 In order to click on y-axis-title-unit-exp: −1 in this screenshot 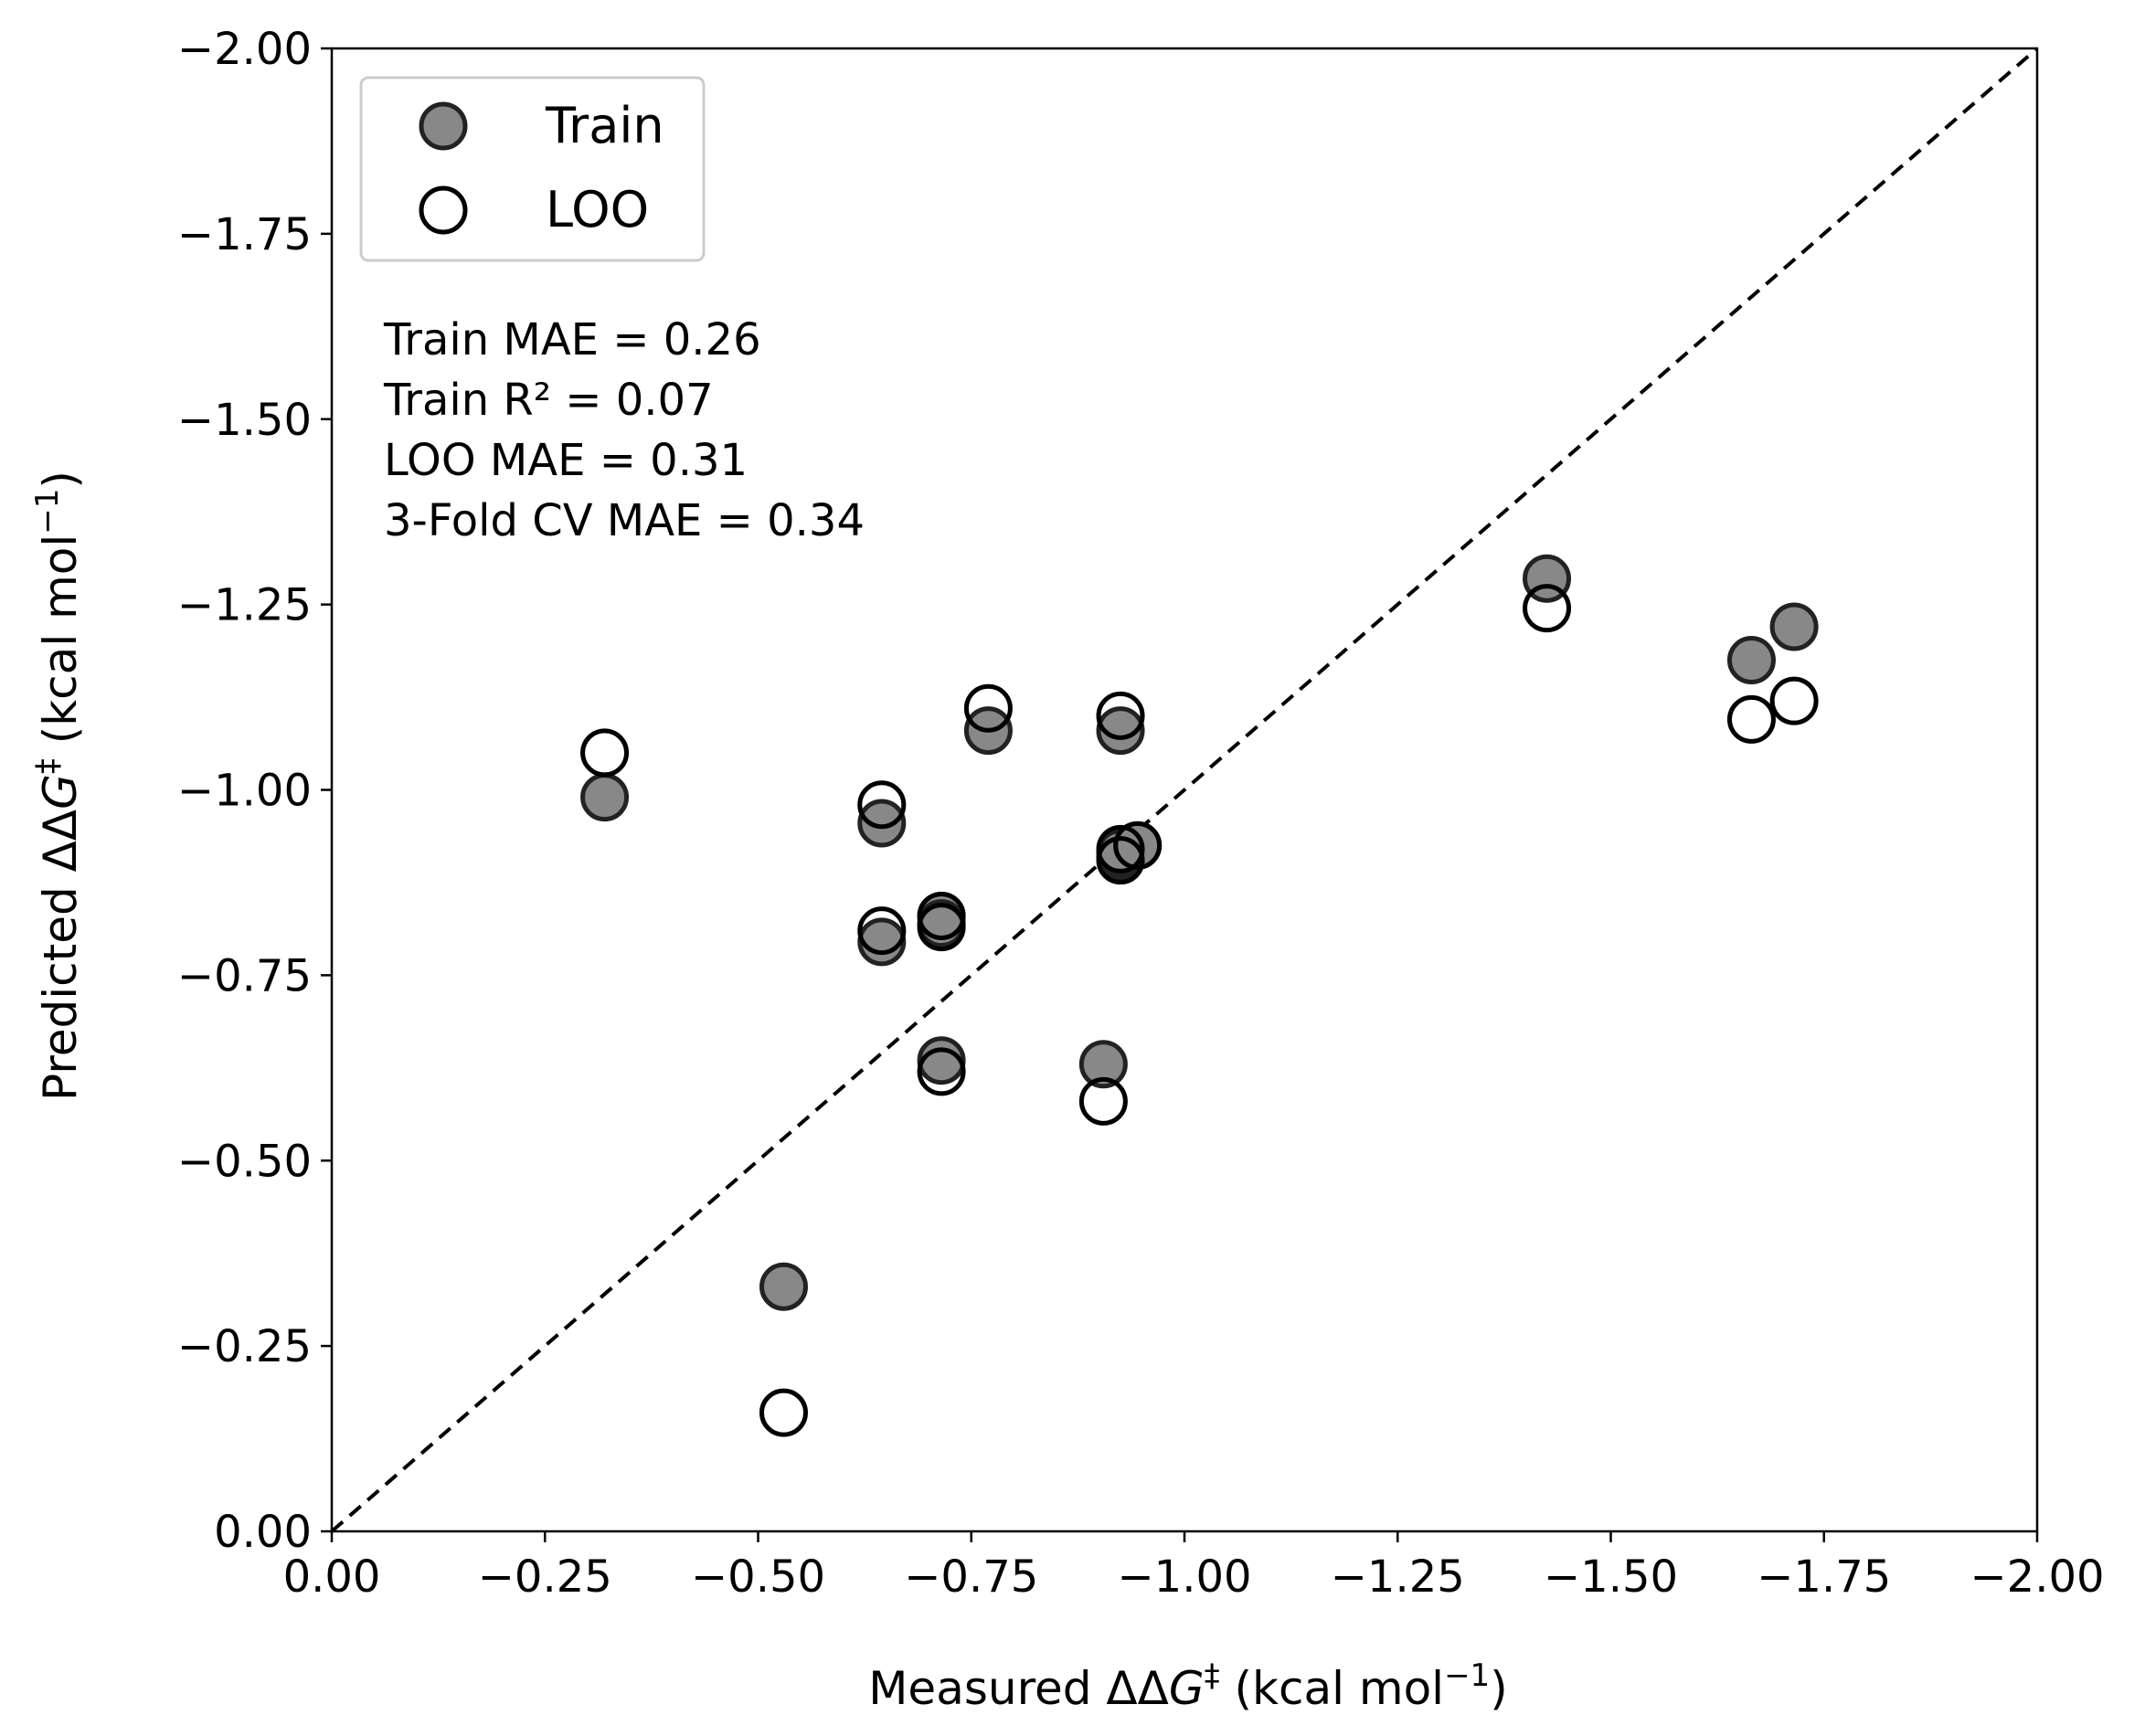, I will do `click(48, 512)`.